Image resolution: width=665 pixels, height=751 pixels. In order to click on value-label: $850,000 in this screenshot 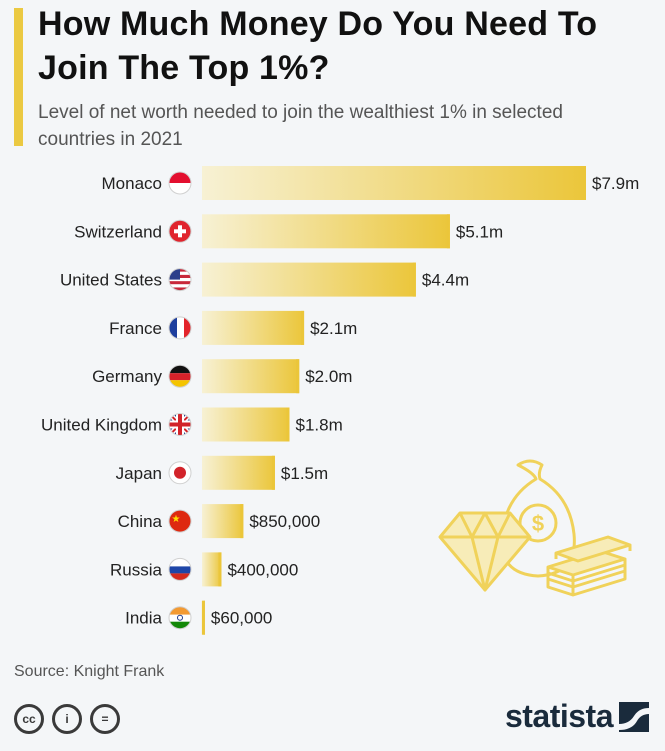, I will do `click(284, 521)`.